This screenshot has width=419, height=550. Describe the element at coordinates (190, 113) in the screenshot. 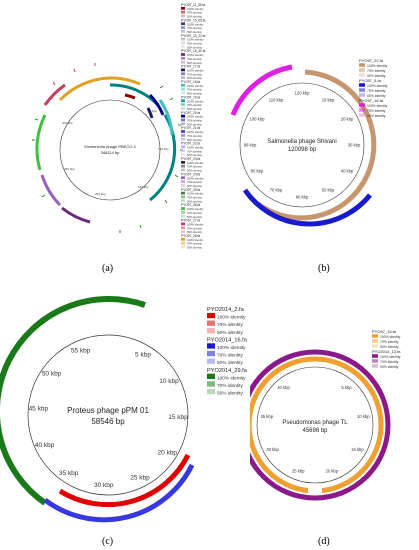

I see `legend-file-label: PYO97_20.fa` at that location.